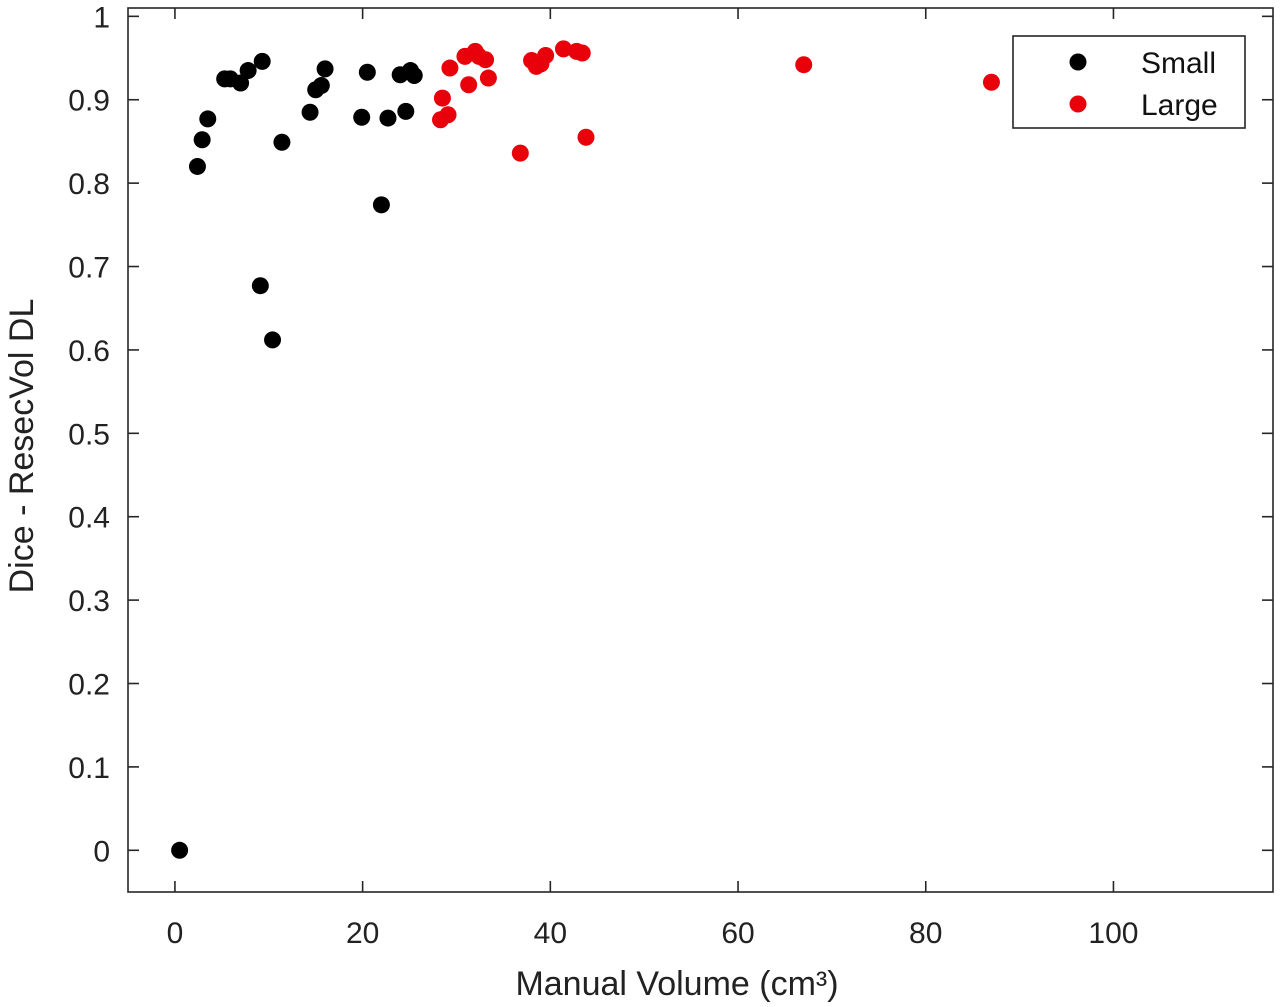  Describe the element at coordinates (925, 933) in the screenshot. I see `x-tick-label: 80` at that location.